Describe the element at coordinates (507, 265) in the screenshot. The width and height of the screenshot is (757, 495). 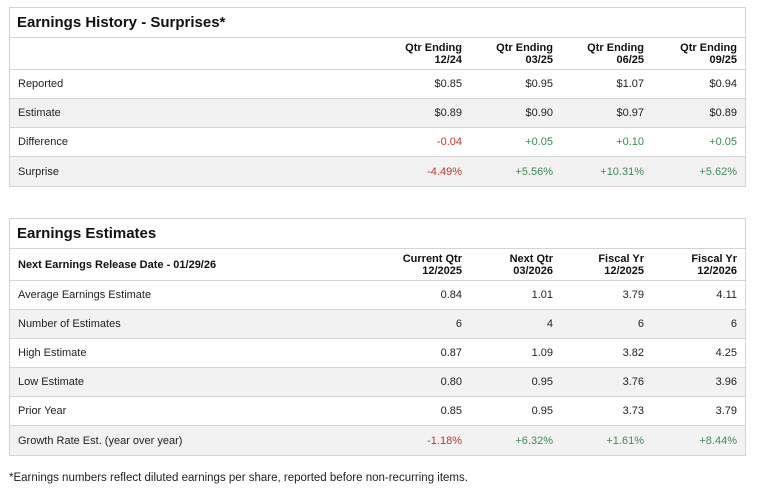
I see `column-header: Next Qtr 03/2026` at that location.